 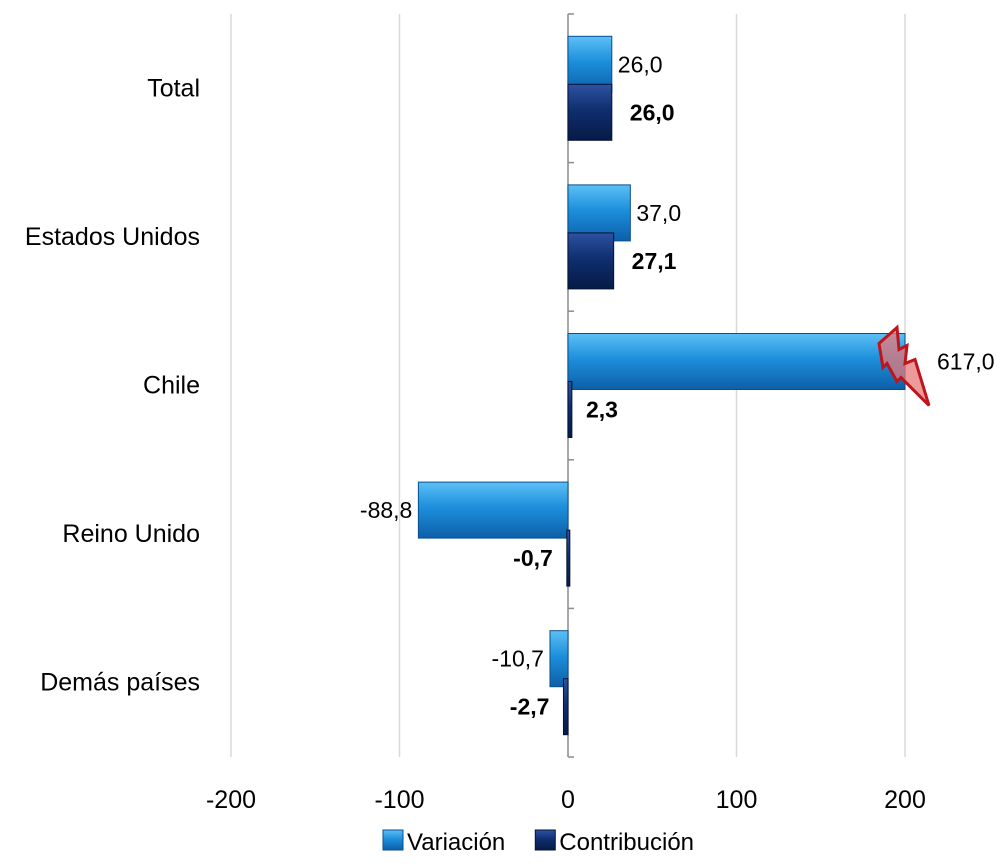 I want to click on legend-swatch-variacion, so click(x=393, y=840).